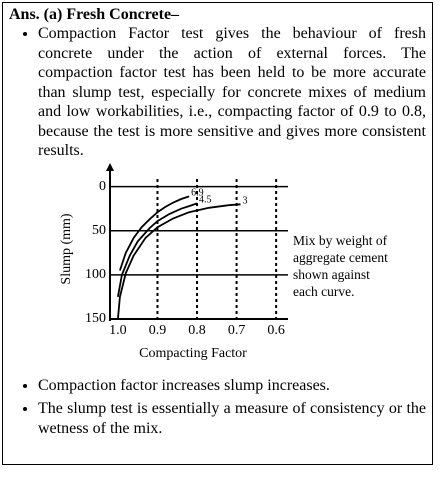  What do you see at coordinates (95, 274) in the screenshot?
I see `y-tick-label: 100` at bounding box center [95, 274].